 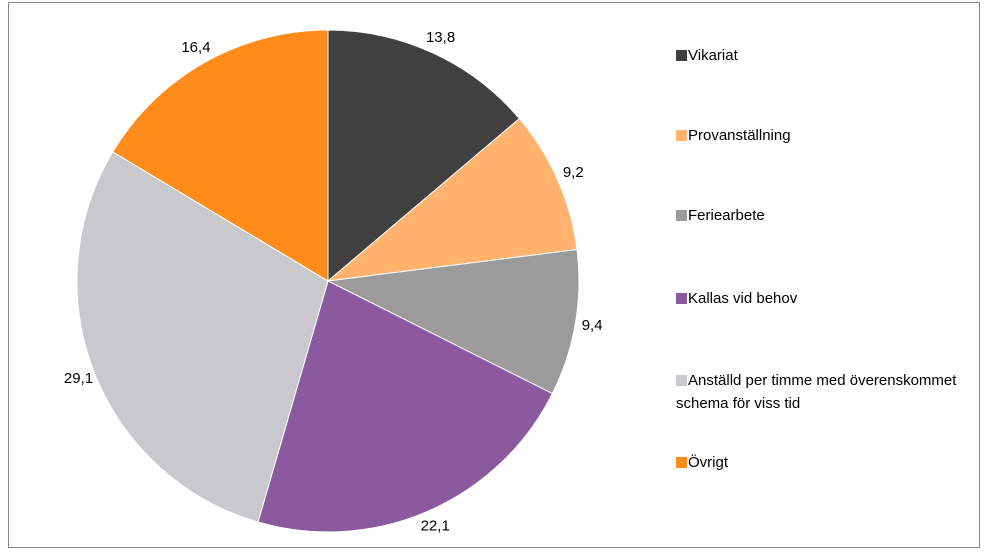 What do you see at coordinates (573, 172) in the screenshot?
I see `data-label: 9,2` at bounding box center [573, 172].